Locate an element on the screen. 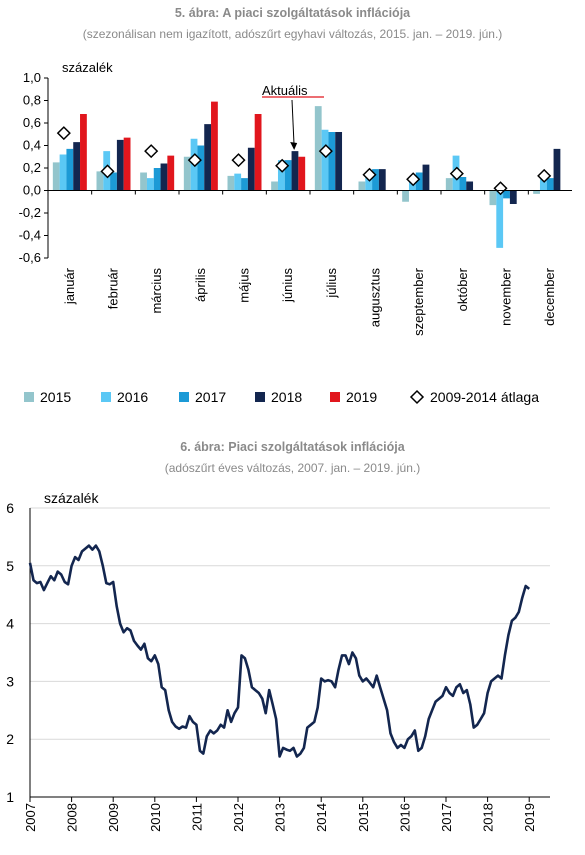 Image resolution: width=585 pixels, height=855 pixels. x-tick-label: február is located at coordinates (113, 288).